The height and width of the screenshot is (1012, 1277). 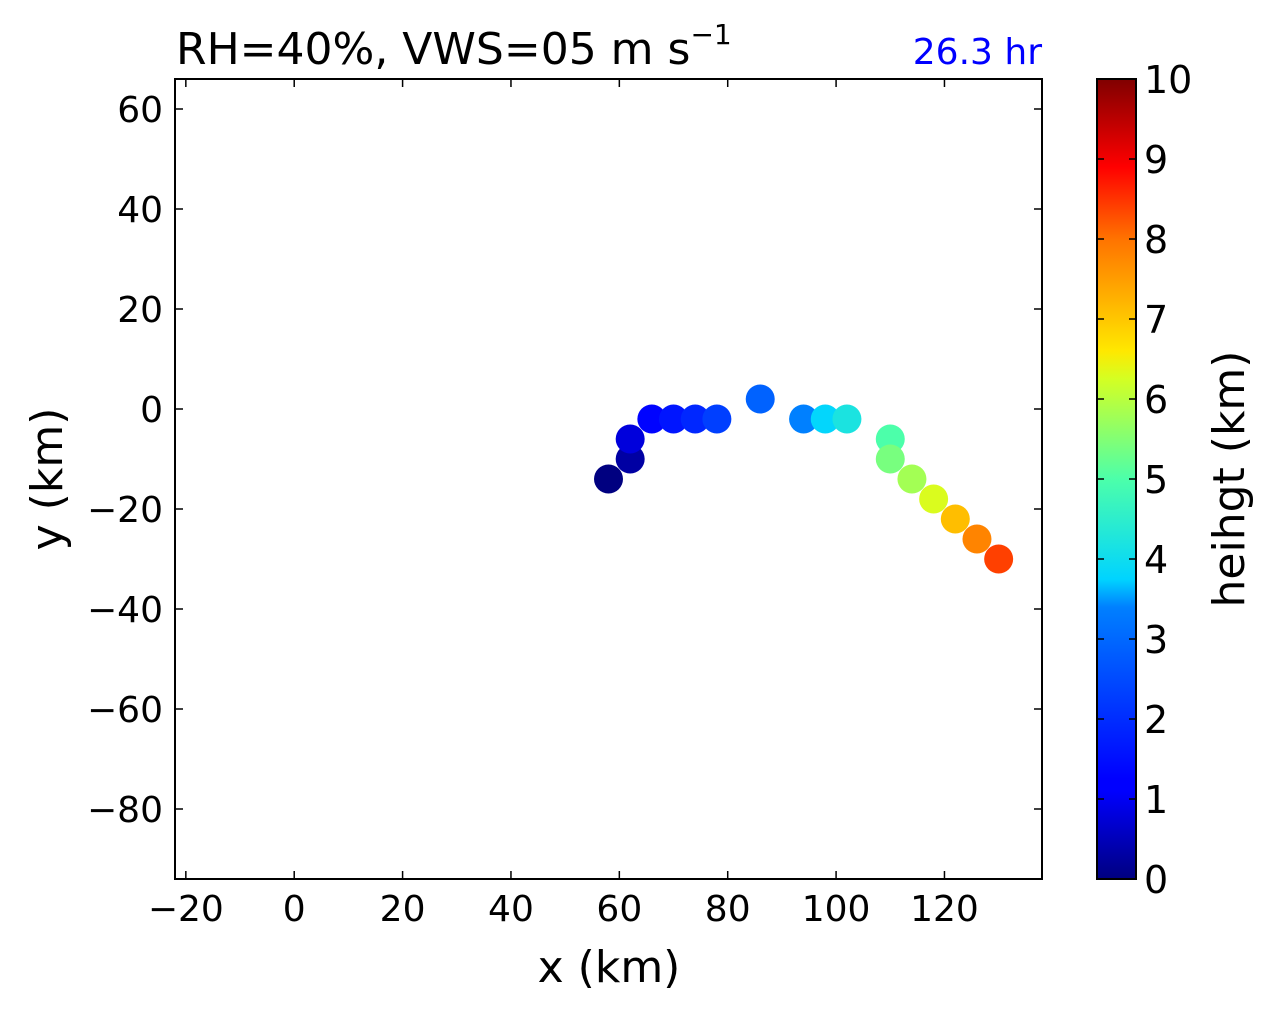 What do you see at coordinates (1168, 80) in the screenshot?
I see `colorbar-tick-label: 10` at bounding box center [1168, 80].